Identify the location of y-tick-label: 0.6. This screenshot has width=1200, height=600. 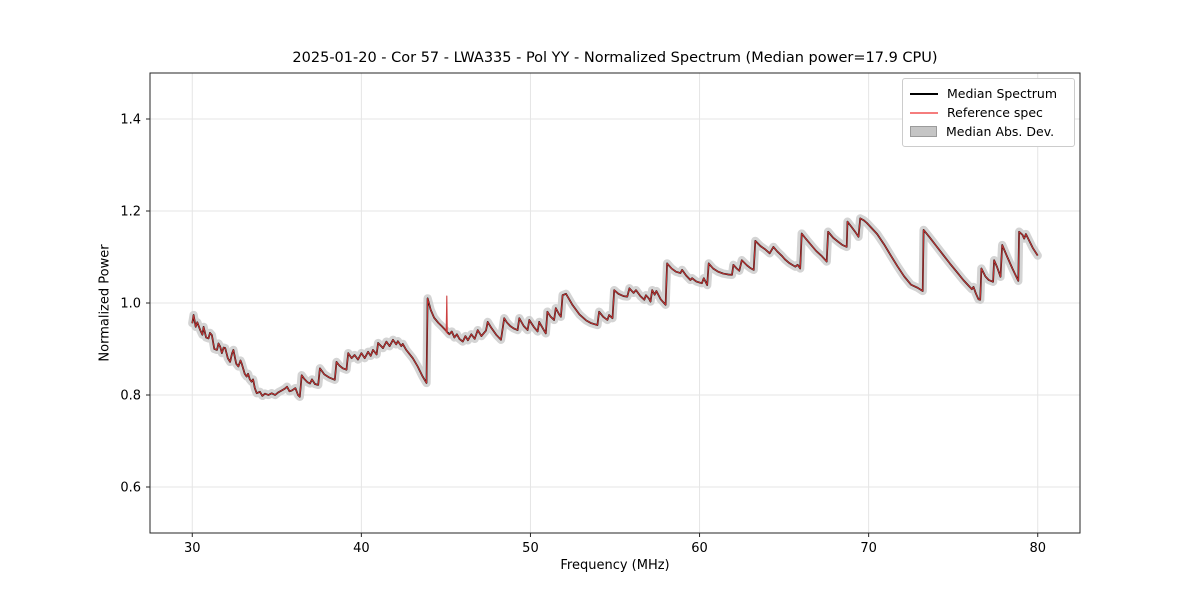
(130, 488).